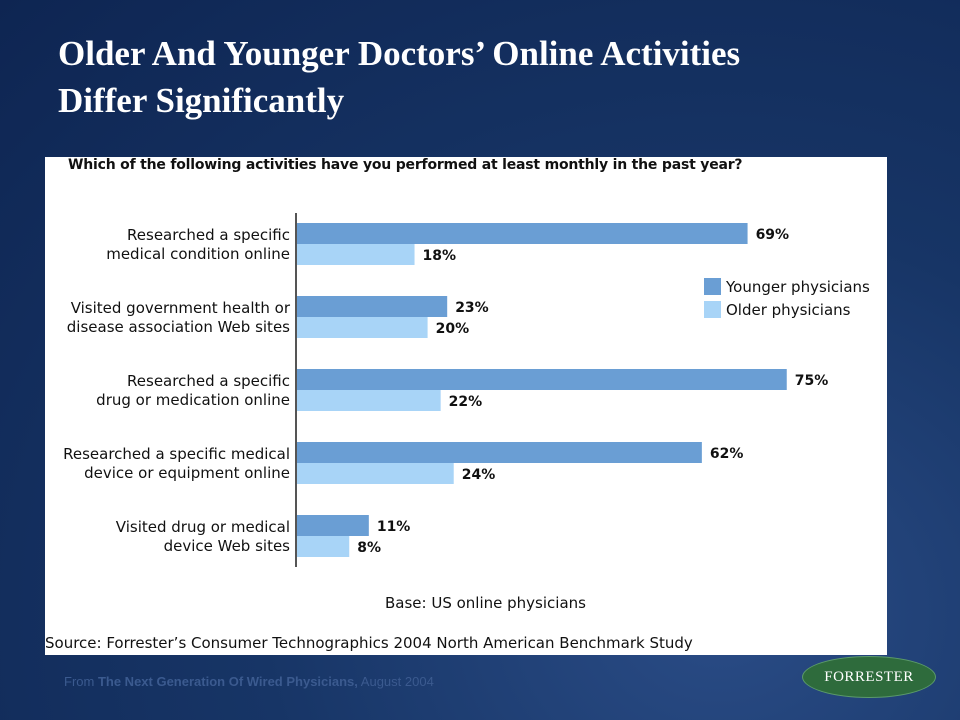 The width and height of the screenshot is (960, 720). I want to click on category-label: Visited drug or medical device Web sites, so click(203, 536).